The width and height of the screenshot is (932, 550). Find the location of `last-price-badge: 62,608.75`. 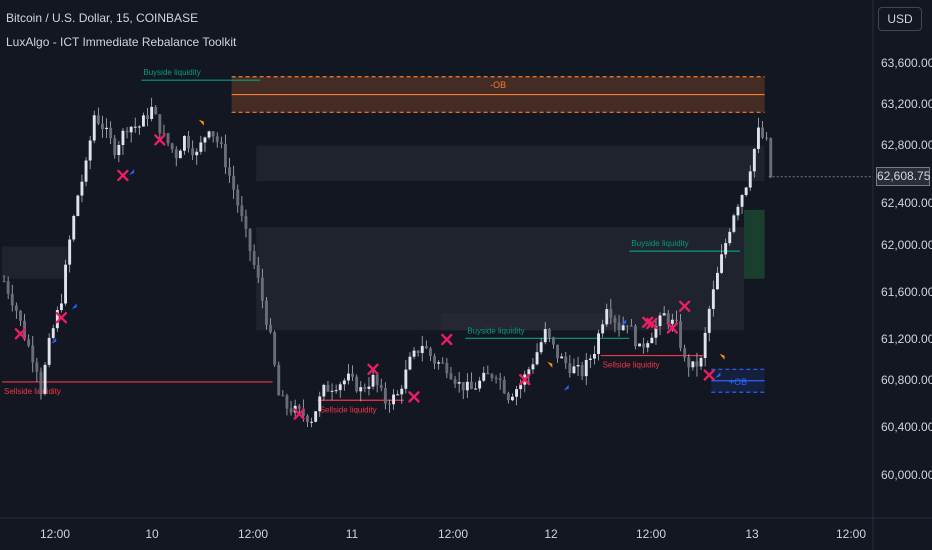

last-price-badge: 62,608.75 is located at coordinates (903, 176).